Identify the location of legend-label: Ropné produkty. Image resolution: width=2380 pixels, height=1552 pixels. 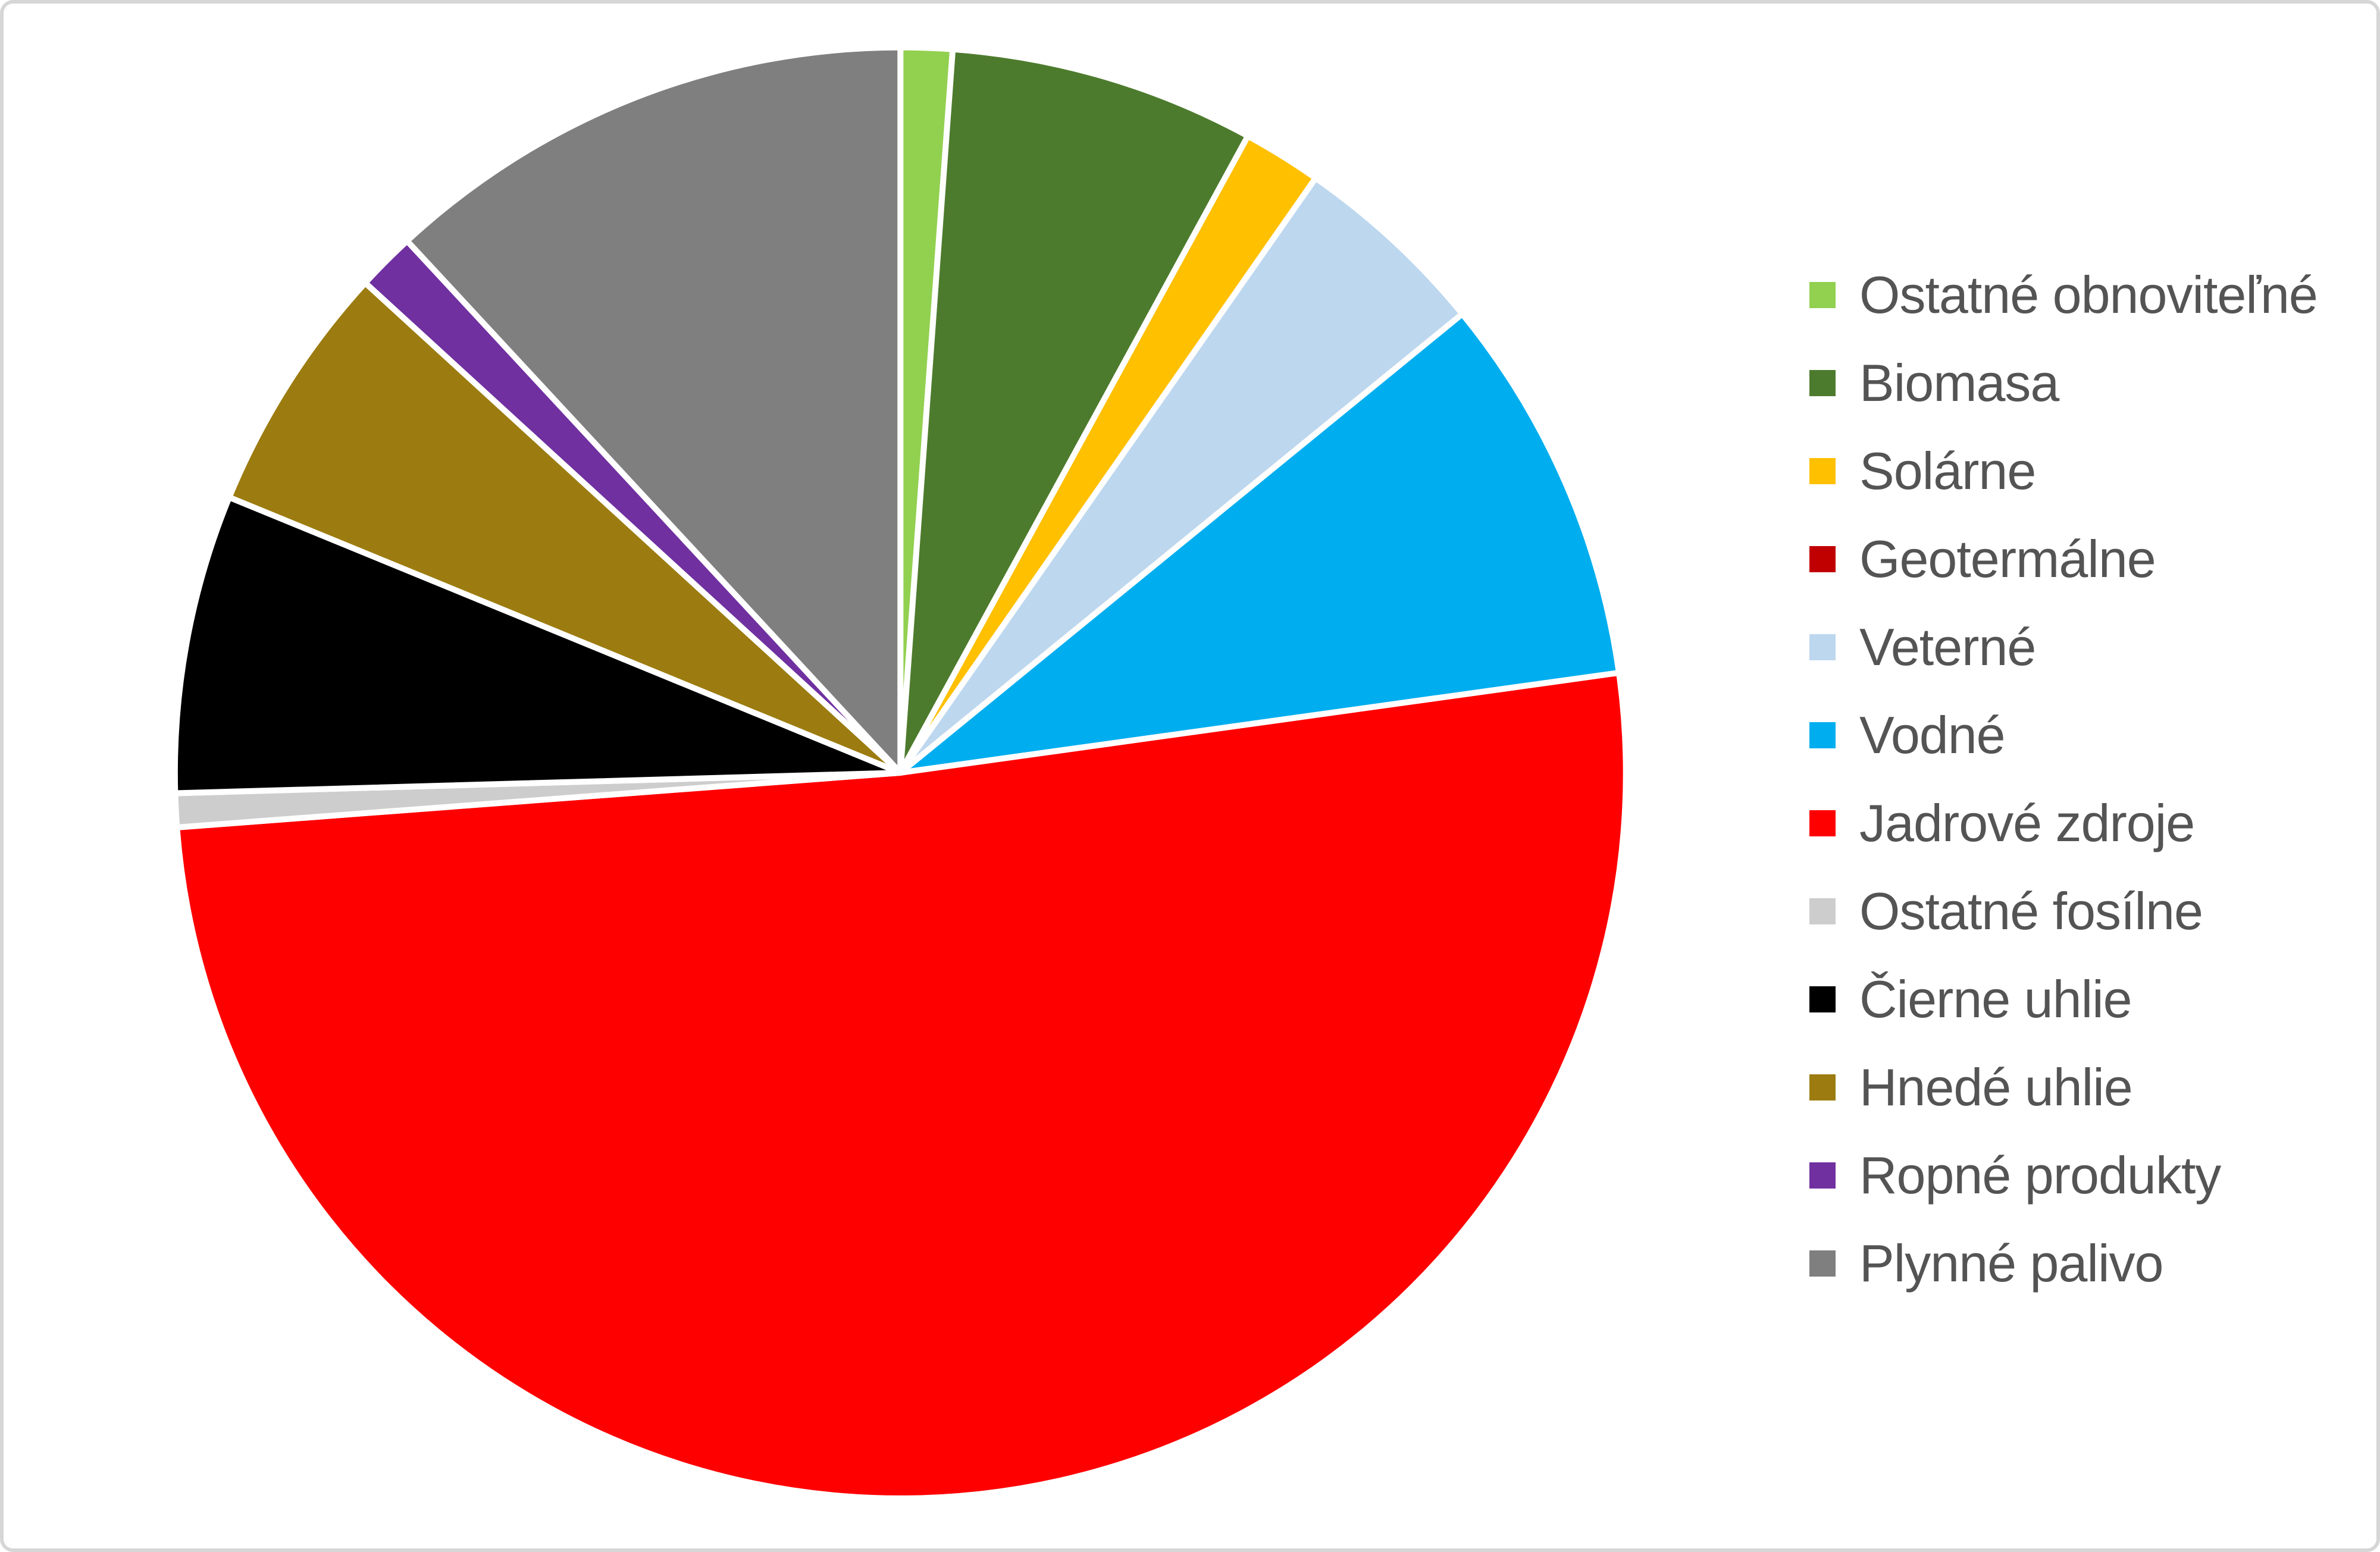
(2040, 1175).